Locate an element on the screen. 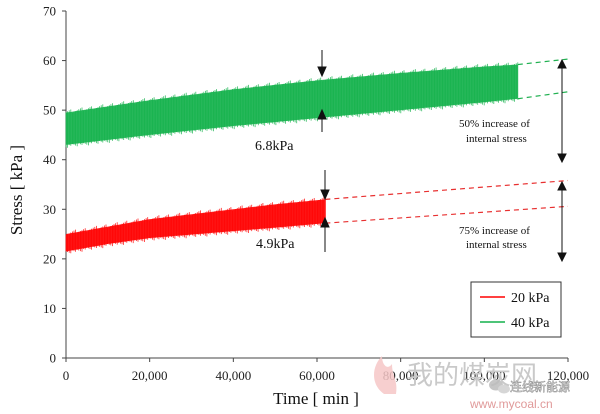 The height and width of the screenshot is (414, 600). red-amplitude-label: 4.9kPa is located at coordinates (275, 244).